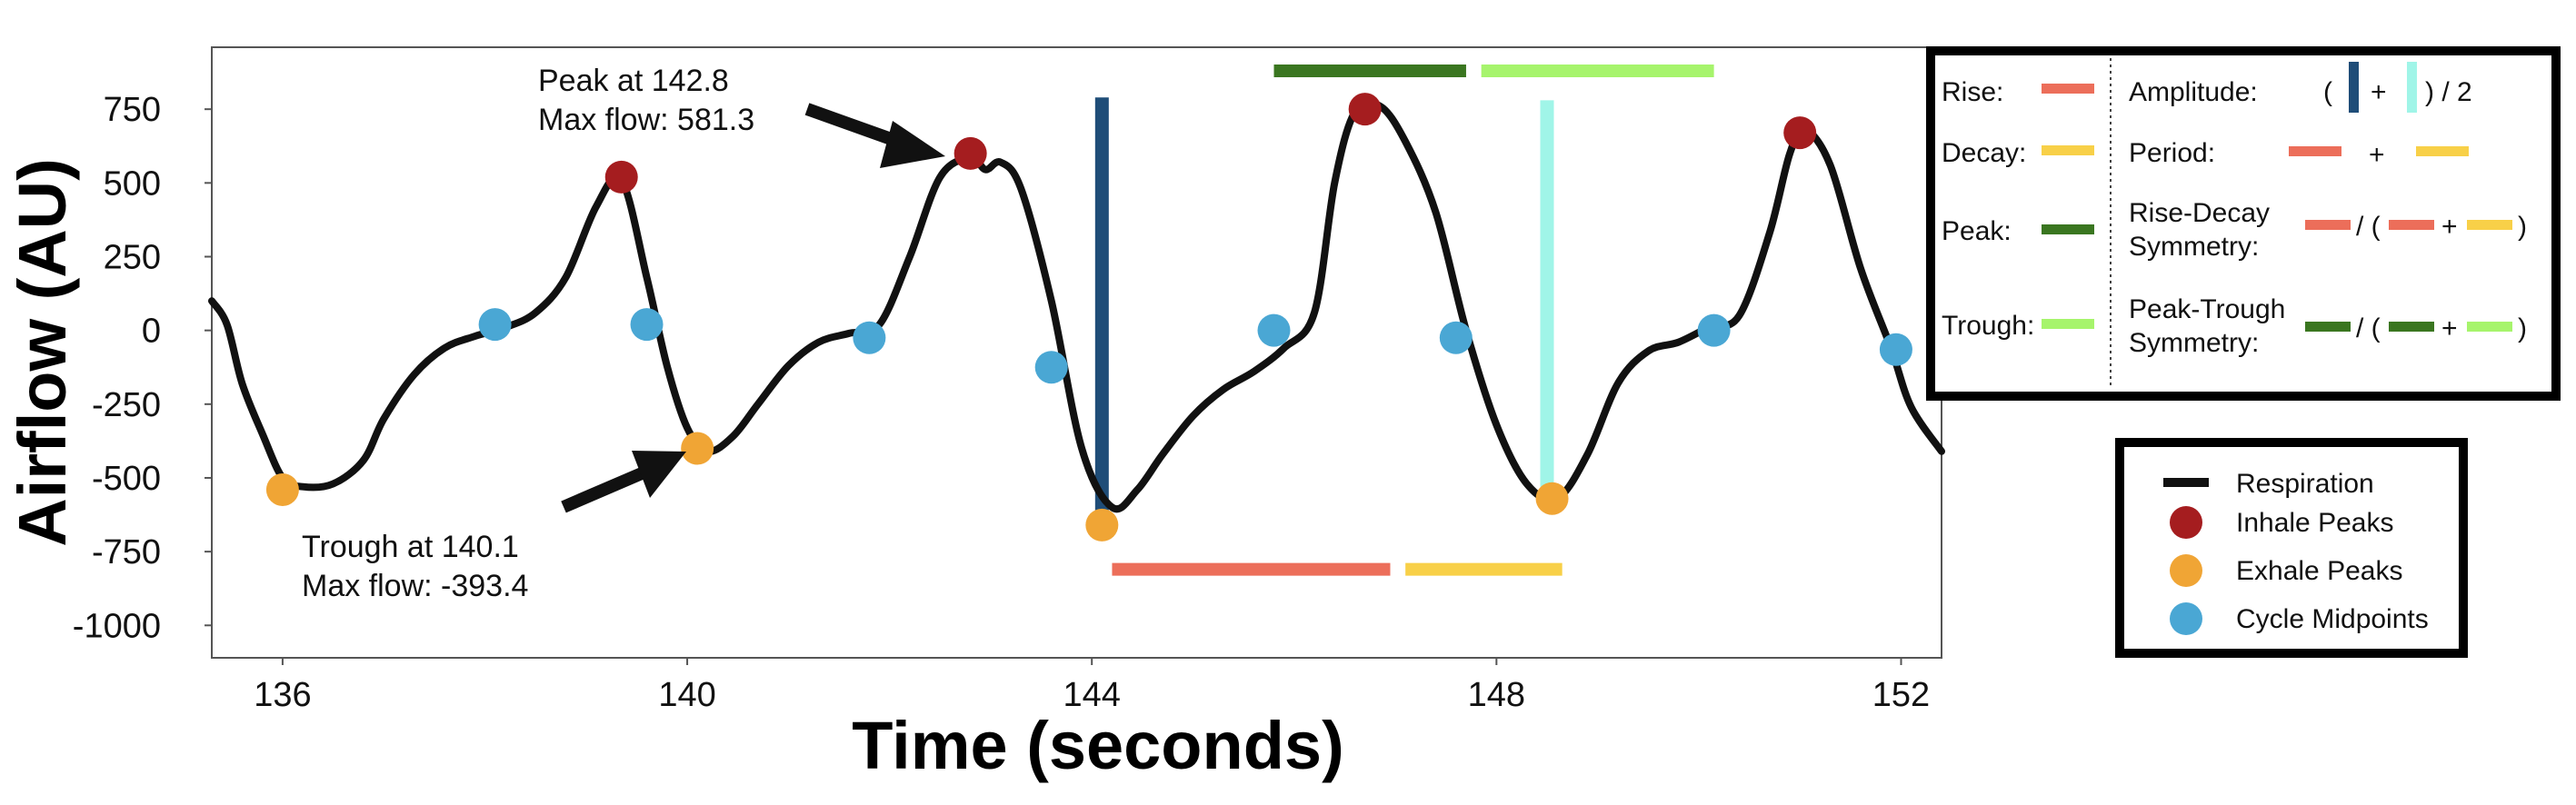 This screenshot has height=805, width=2576. I want to click on legend-decay-swatch, so click(2068, 150).